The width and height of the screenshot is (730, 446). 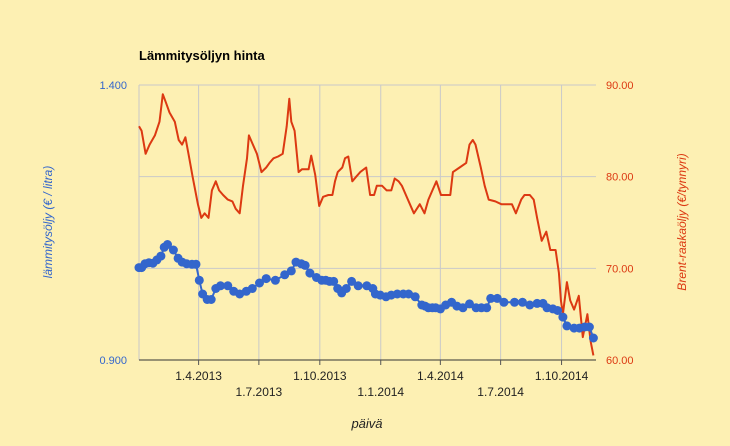 I want to click on y-right-tick-label: 90.00, so click(x=620, y=86).